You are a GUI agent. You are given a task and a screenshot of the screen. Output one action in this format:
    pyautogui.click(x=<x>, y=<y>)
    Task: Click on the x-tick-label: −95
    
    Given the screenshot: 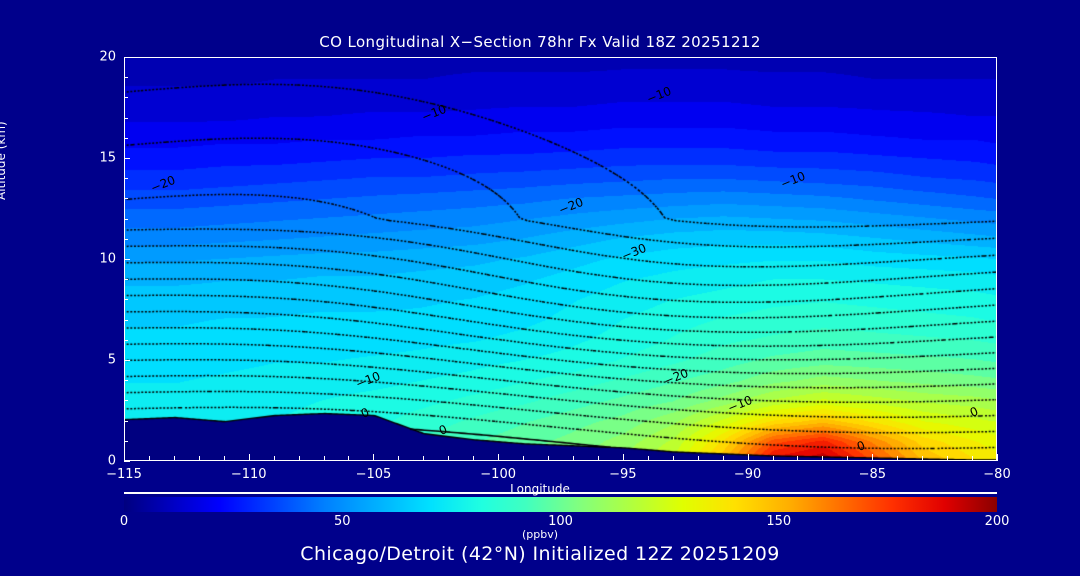 What is the action you would take?
    pyautogui.click(x=623, y=474)
    